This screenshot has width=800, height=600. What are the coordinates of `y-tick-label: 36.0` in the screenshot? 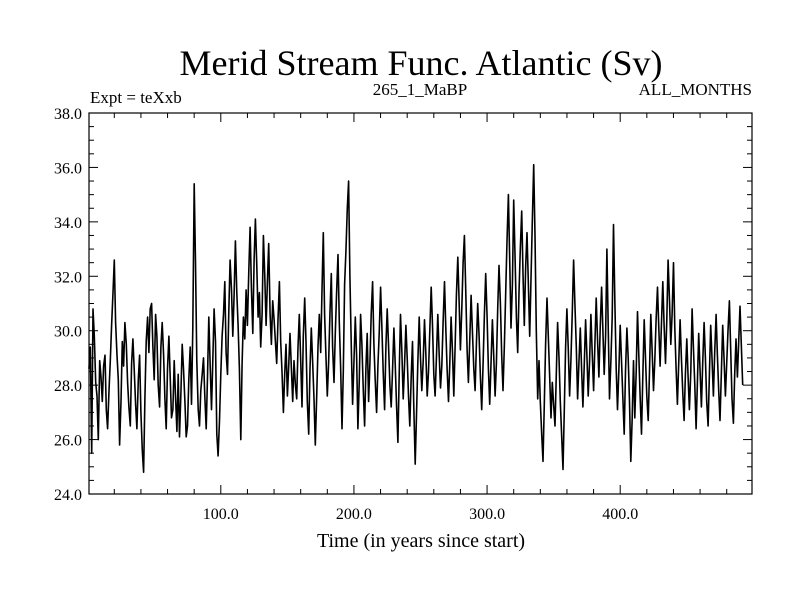 It's located at (68, 168).